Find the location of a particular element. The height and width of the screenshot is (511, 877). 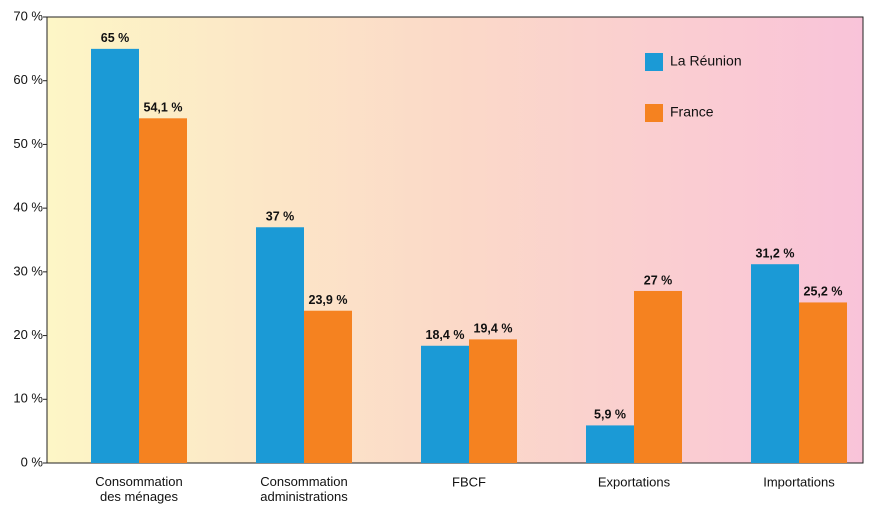

y-tick-label: 0 % is located at coordinates (32, 461).